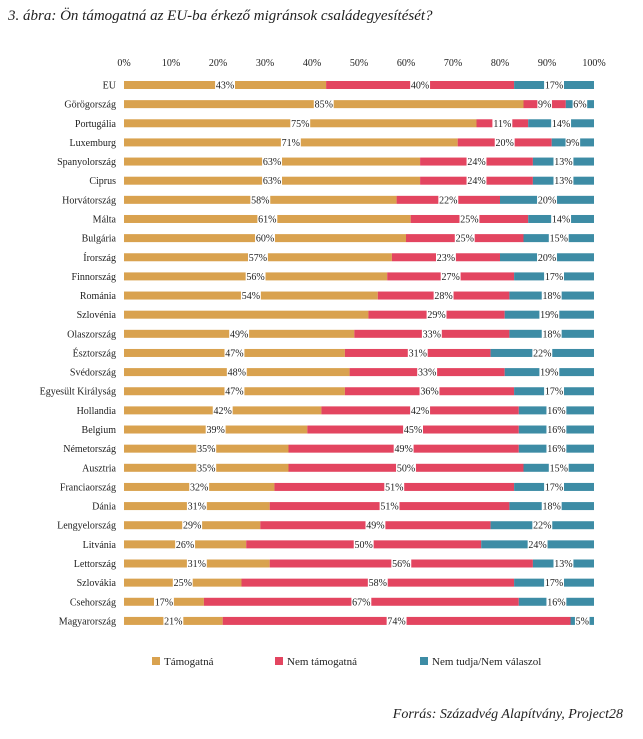  I want to click on data-label: 43%, so click(225, 86).